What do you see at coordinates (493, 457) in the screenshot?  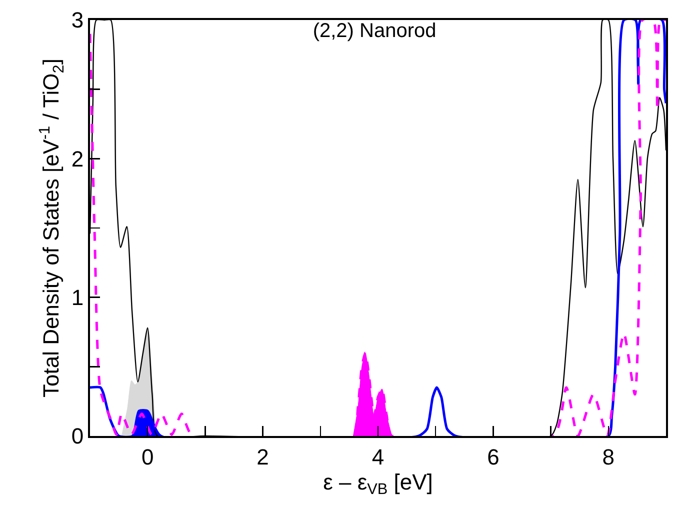 I see `x-tick-label: 6` at bounding box center [493, 457].